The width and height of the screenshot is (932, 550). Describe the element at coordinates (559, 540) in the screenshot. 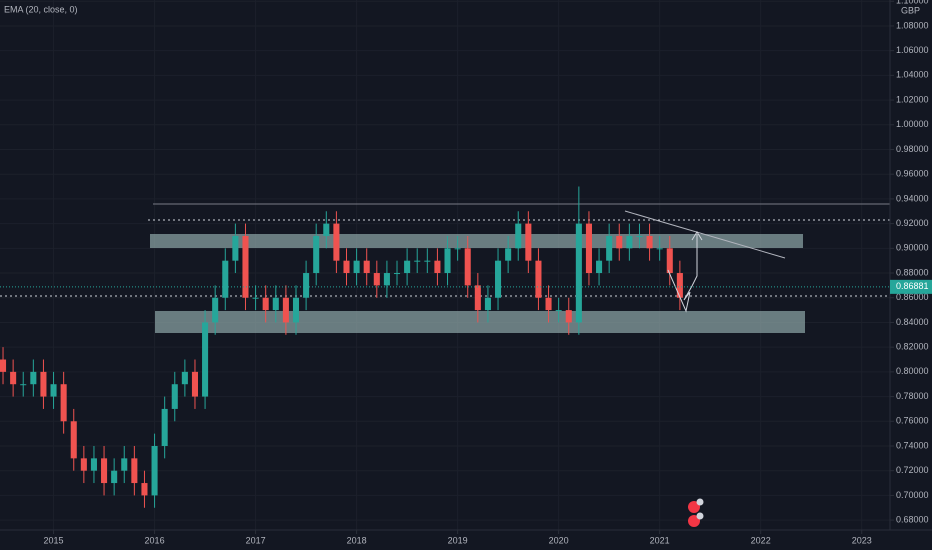

I see `x-tick-label: 2020` at that location.